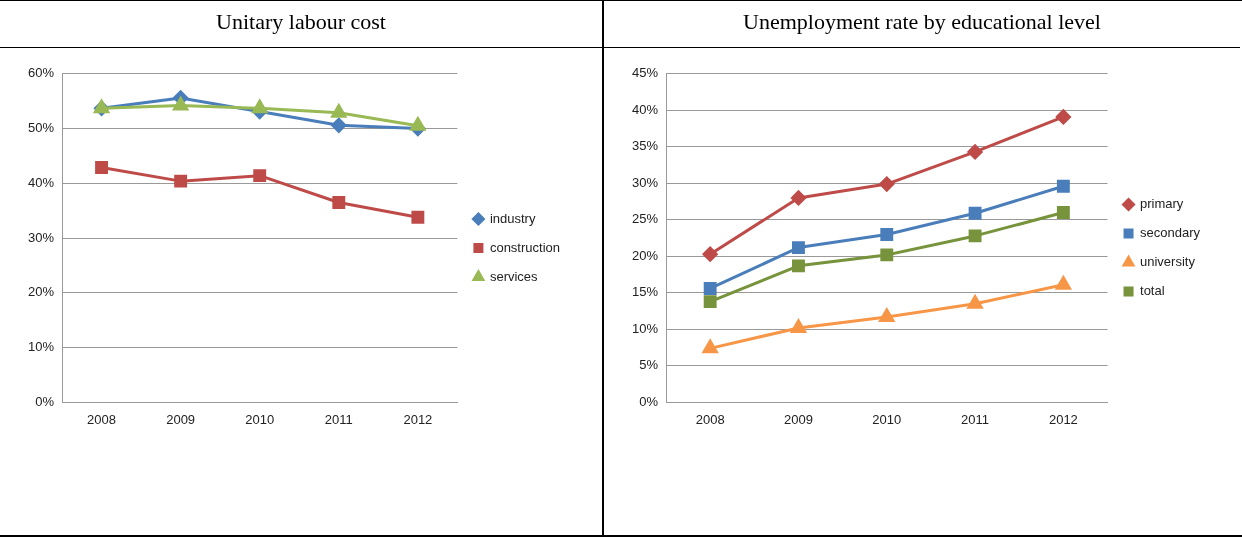 The image size is (1242, 537). Describe the element at coordinates (512, 218) in the screenshot. I see `legend-label: industry` at that location.